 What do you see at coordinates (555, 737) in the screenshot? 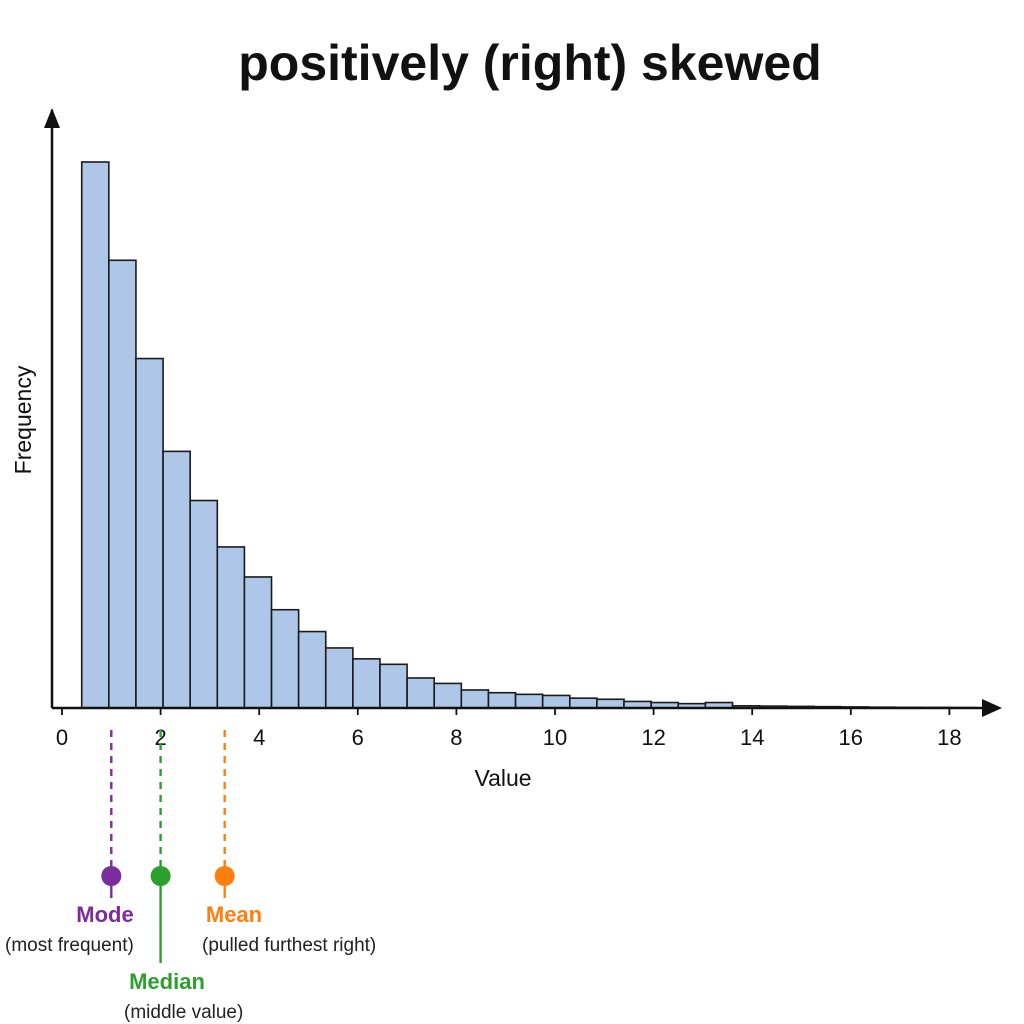
I see `x-tick-label: 10` at bounding box center [555, 737].